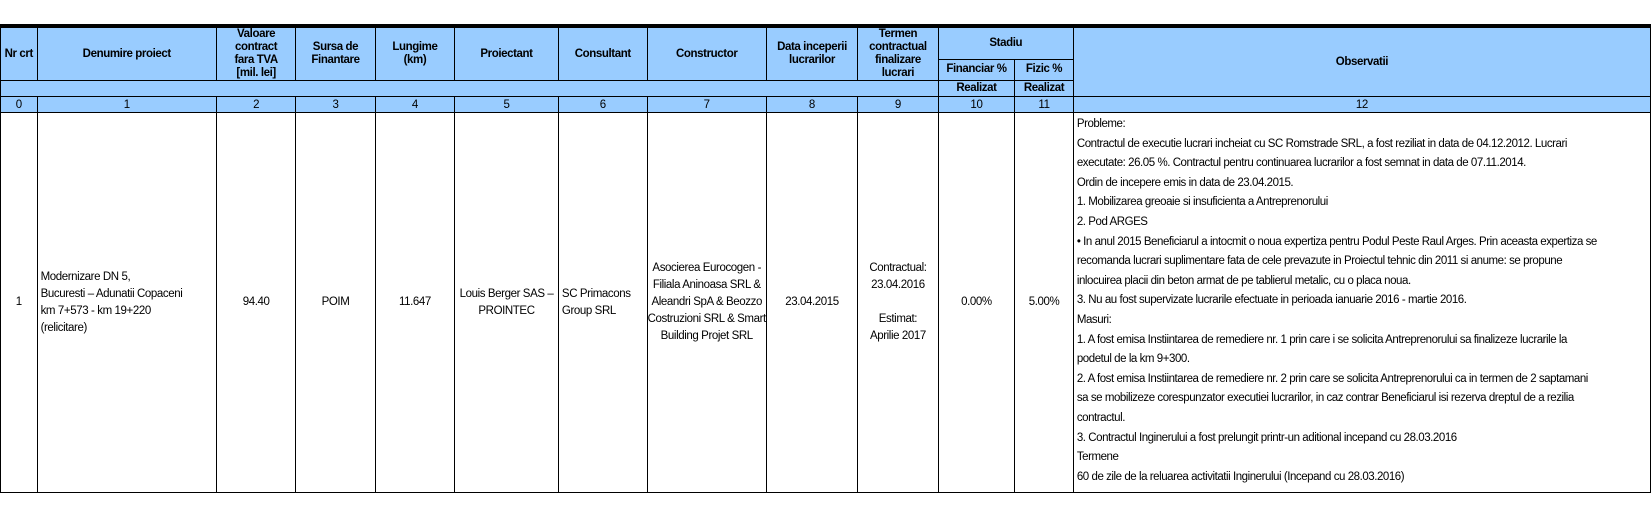 The image size is (1651, 514). Describe the element at coordinates (602, 302) in the screenshot. I see `cell-consultant: SC Primacons Group SRL` at that location.